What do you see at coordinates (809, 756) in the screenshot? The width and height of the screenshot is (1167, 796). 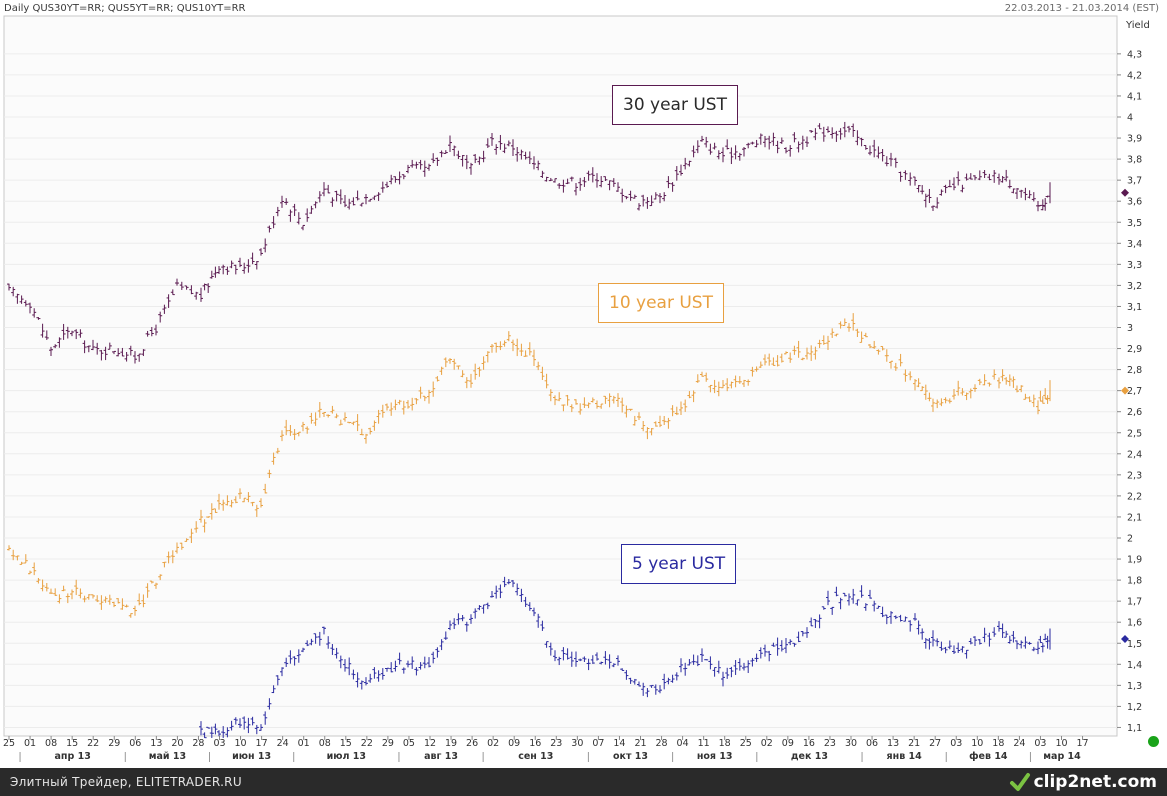 I see `x-month-label: дек 13` at bounding box center [809, 756].